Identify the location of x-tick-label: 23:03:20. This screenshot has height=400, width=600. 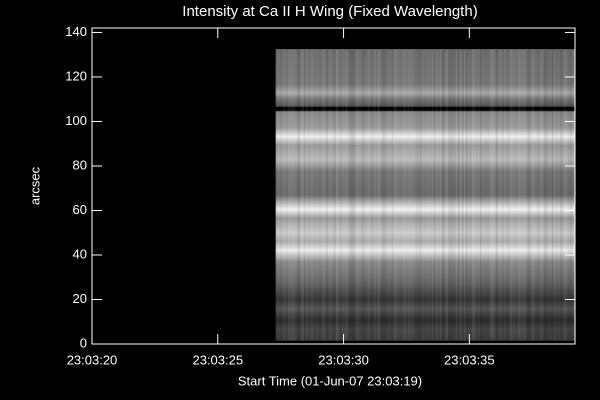
(92, 359).